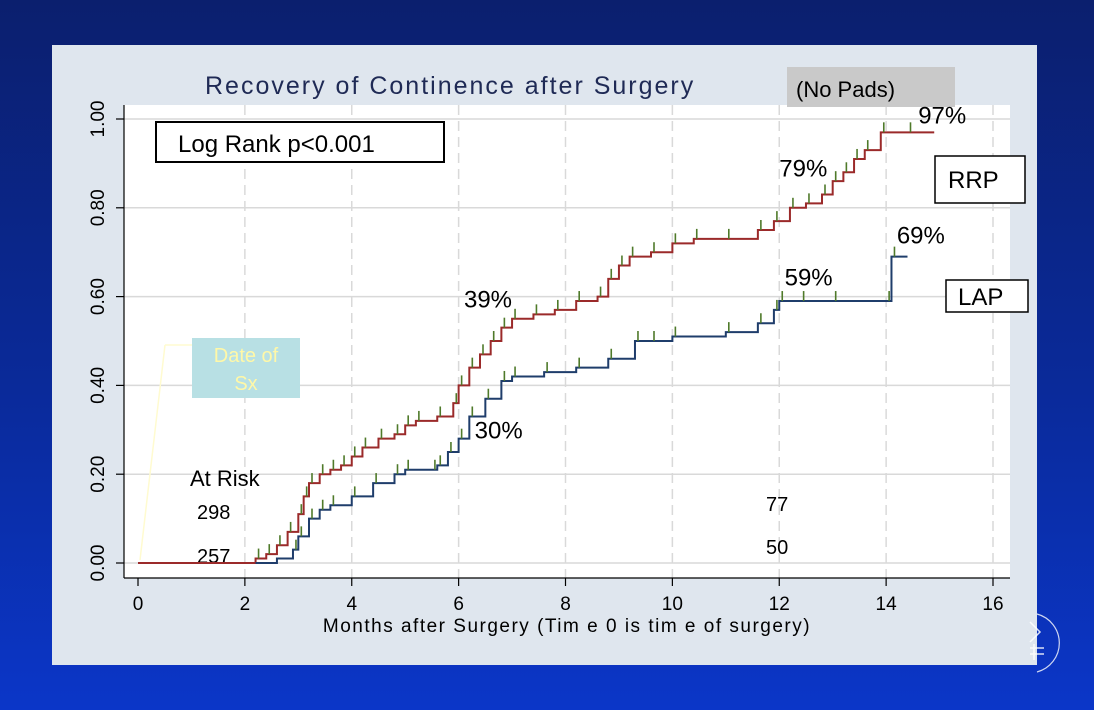 The width and height of the screenshot is (1094, 710). Describe the element at coordinates (450, 86) in the screenshot. I see `chart-title: Recovery of Continence after Surgery` at that location.